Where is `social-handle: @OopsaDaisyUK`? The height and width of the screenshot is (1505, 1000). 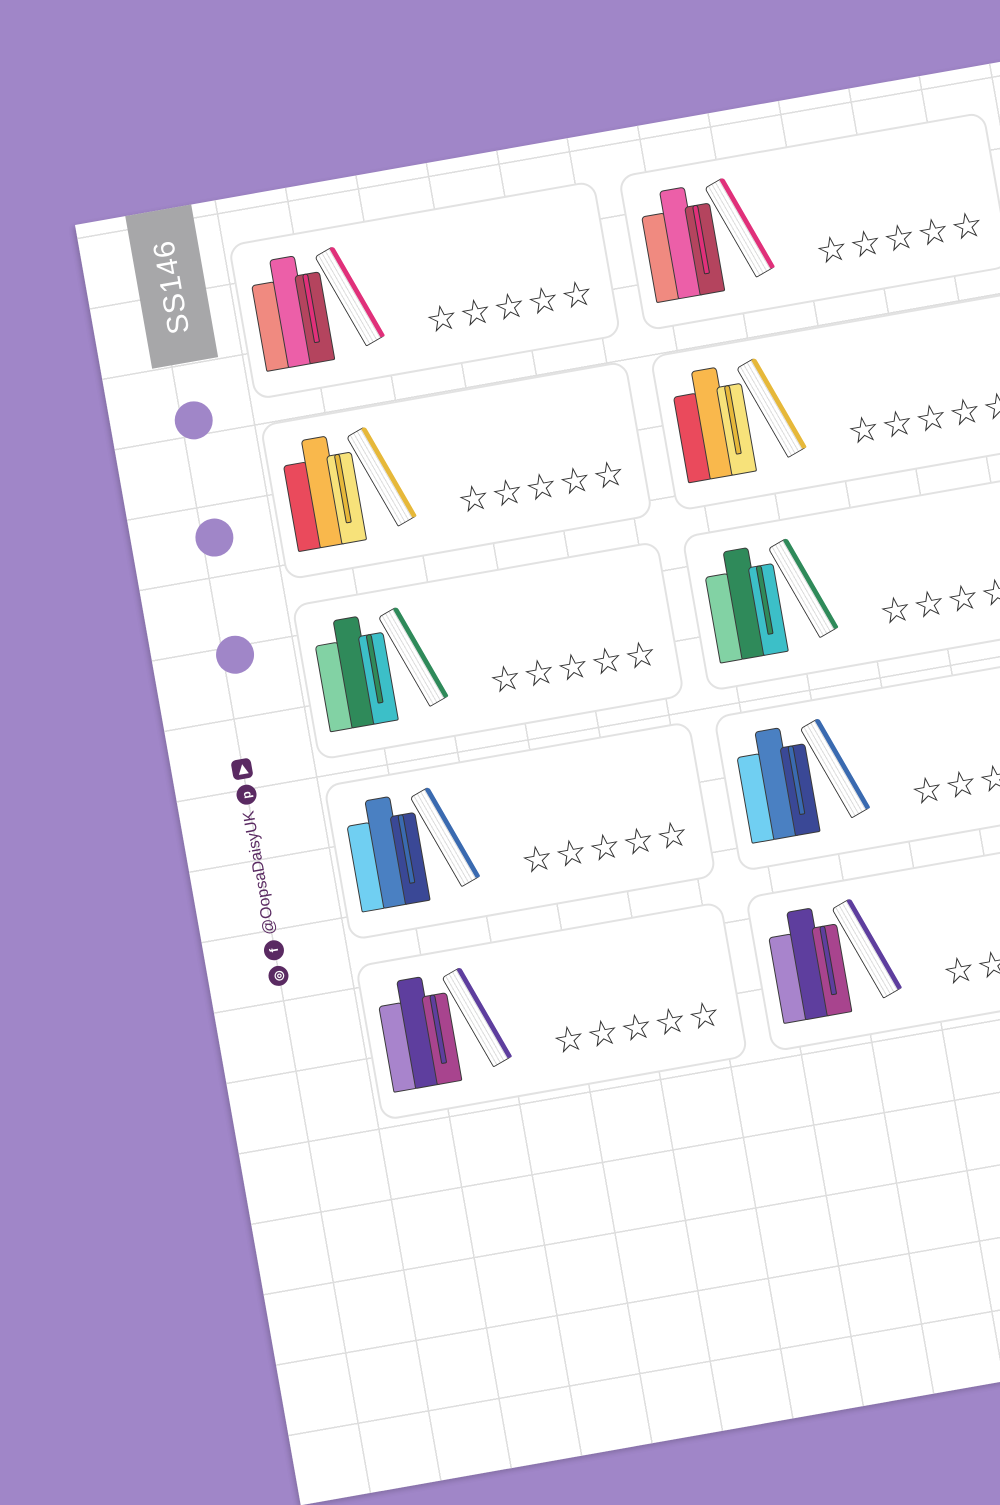 social-handle: @OopsaDaisyUK is located at coordinates (260, 873).